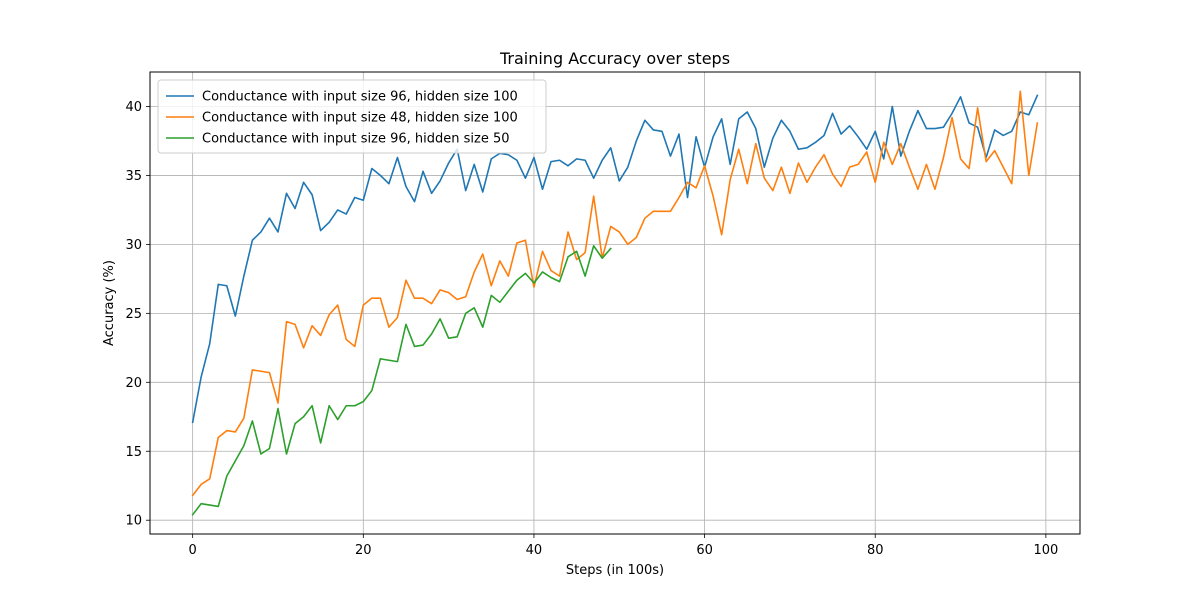 This screenshot has width=1200, height=604. What do you see at coordinates (133, 521) in the screenshot?
I see `y-tick-label: 10` at bounding box center [133, 521].